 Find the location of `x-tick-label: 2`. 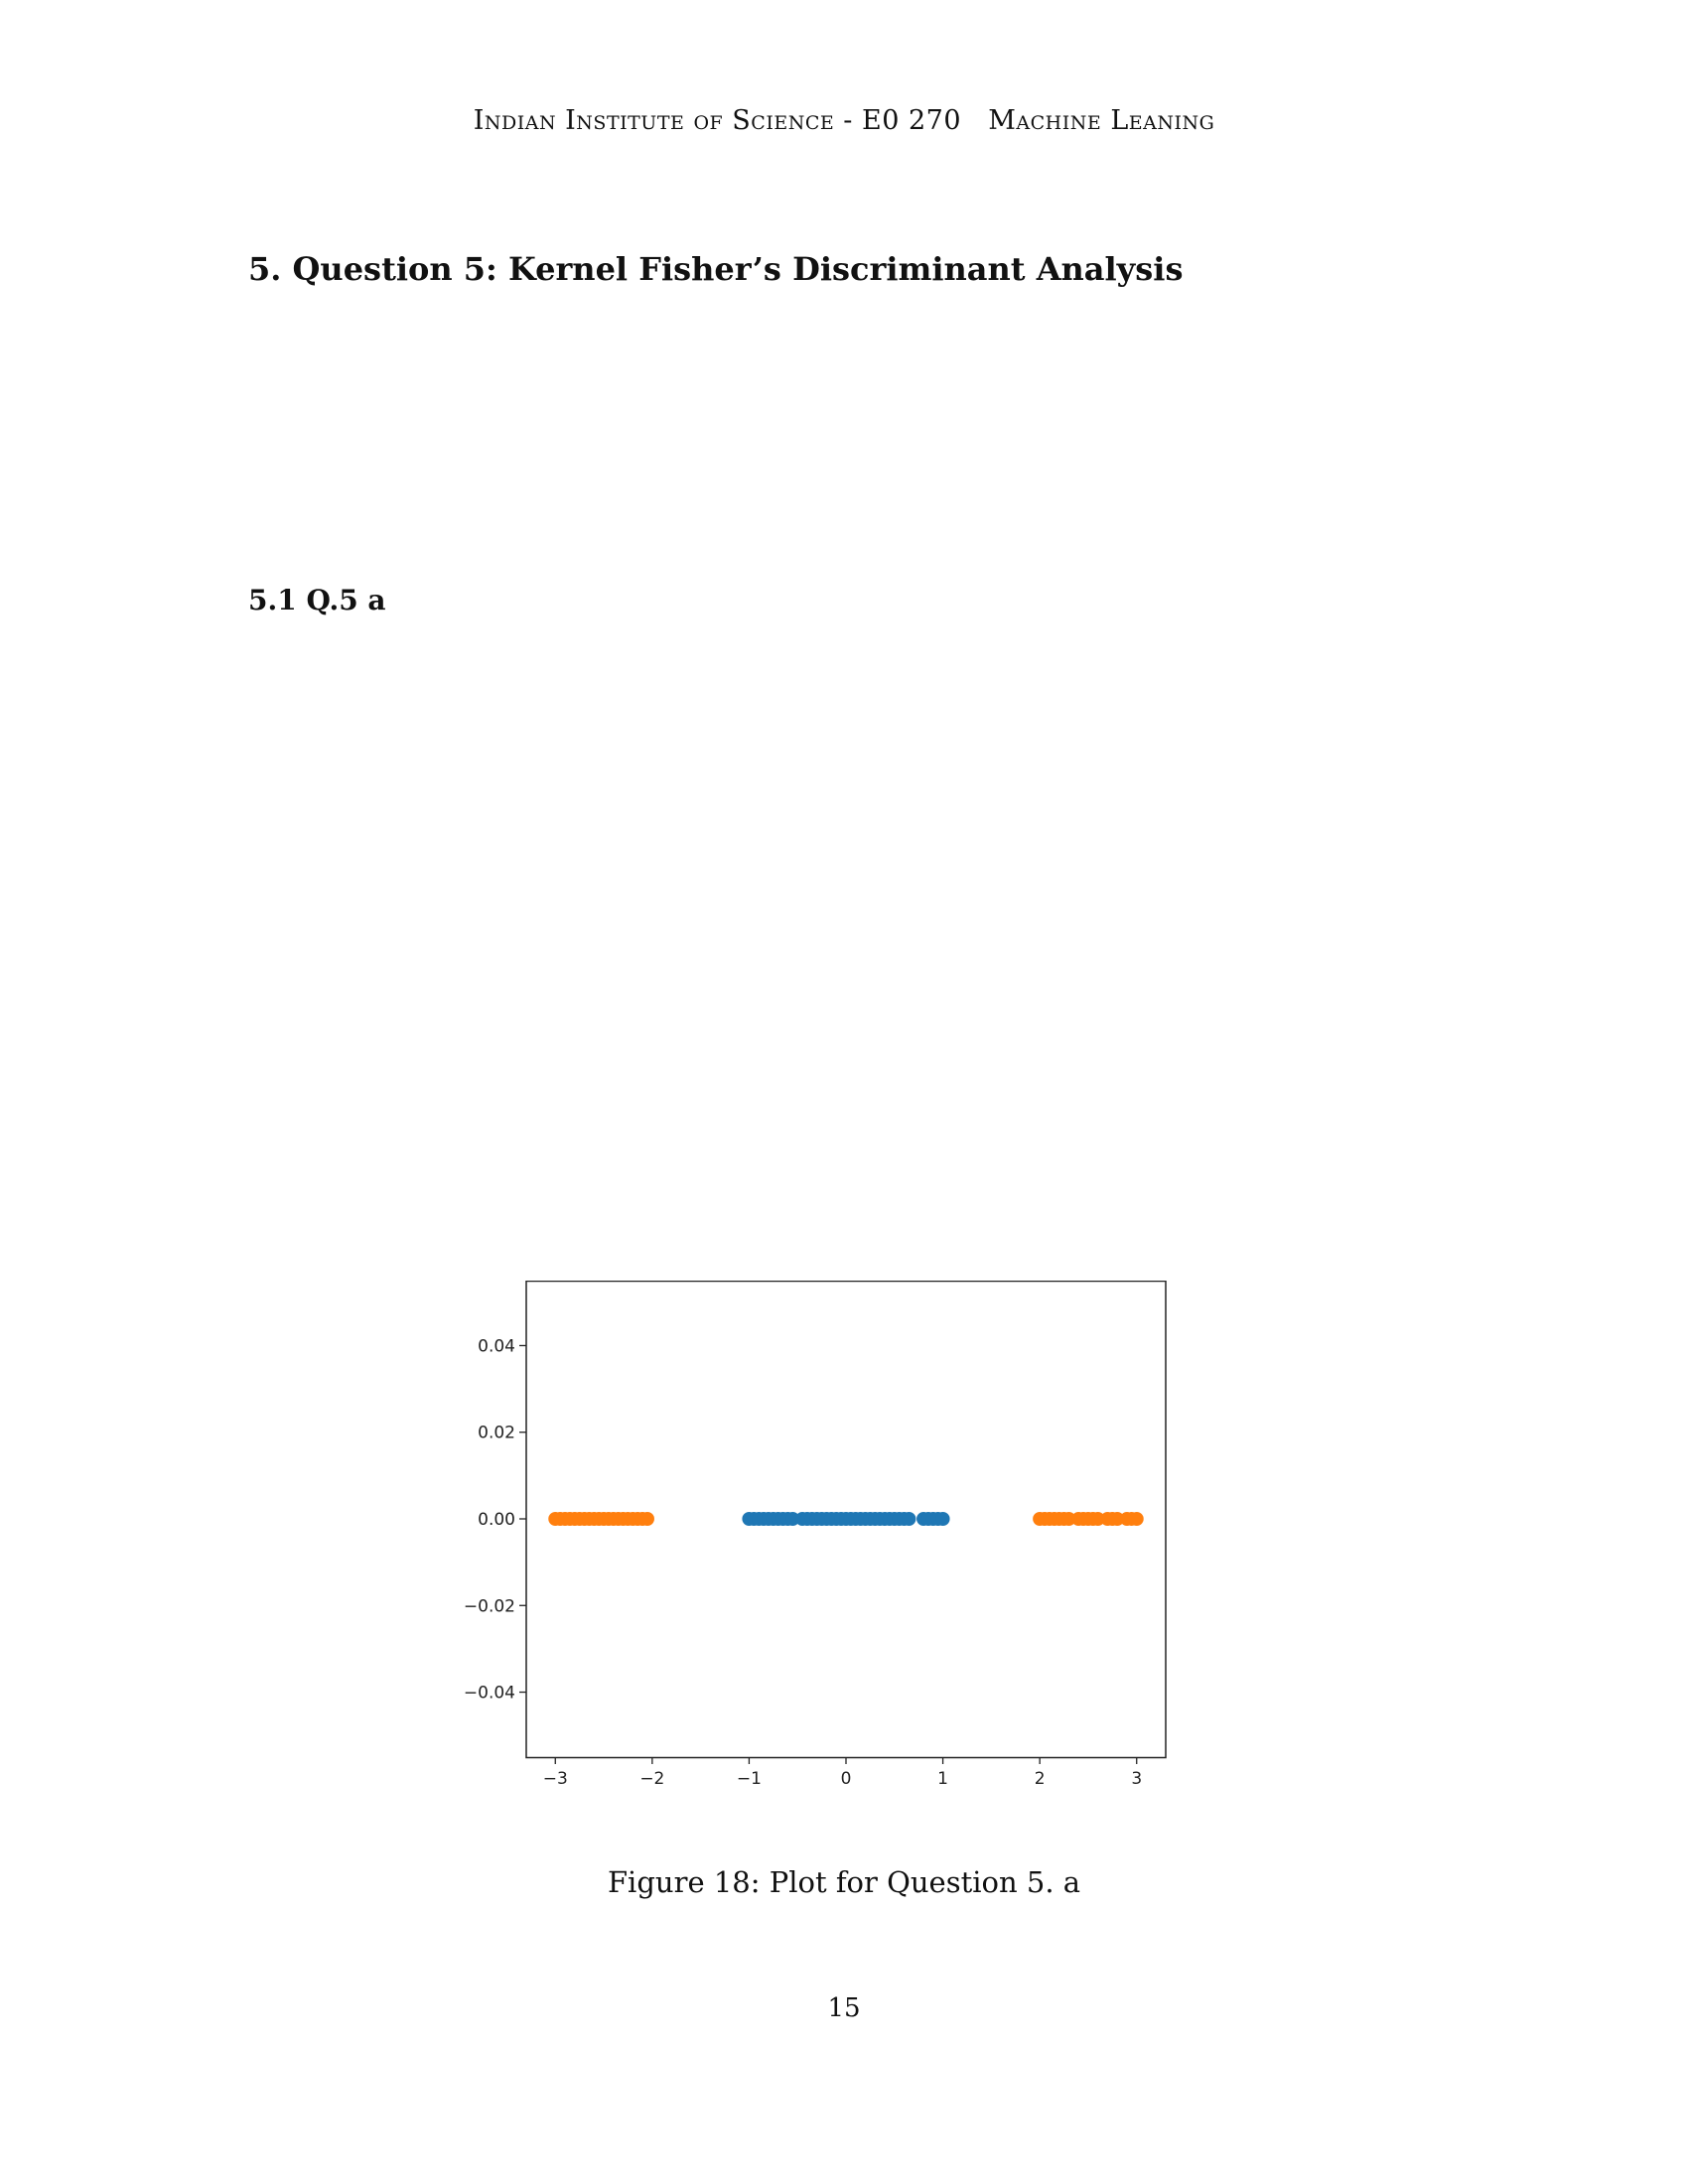

x-tick-label: 2 is located at coordinates (1040, 1779).